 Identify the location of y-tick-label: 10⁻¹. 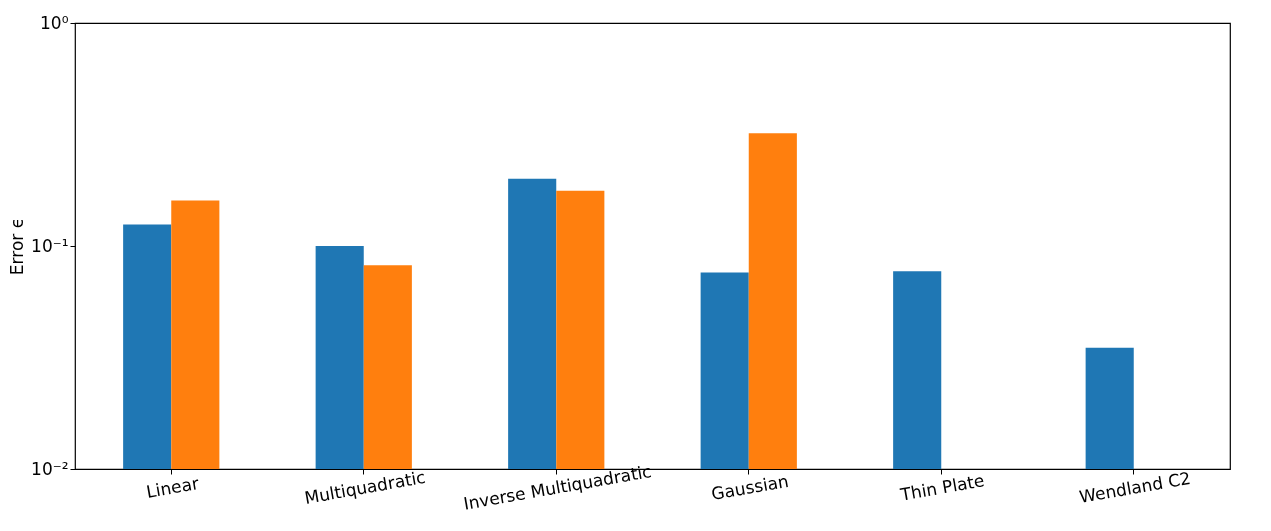
(50, 245).